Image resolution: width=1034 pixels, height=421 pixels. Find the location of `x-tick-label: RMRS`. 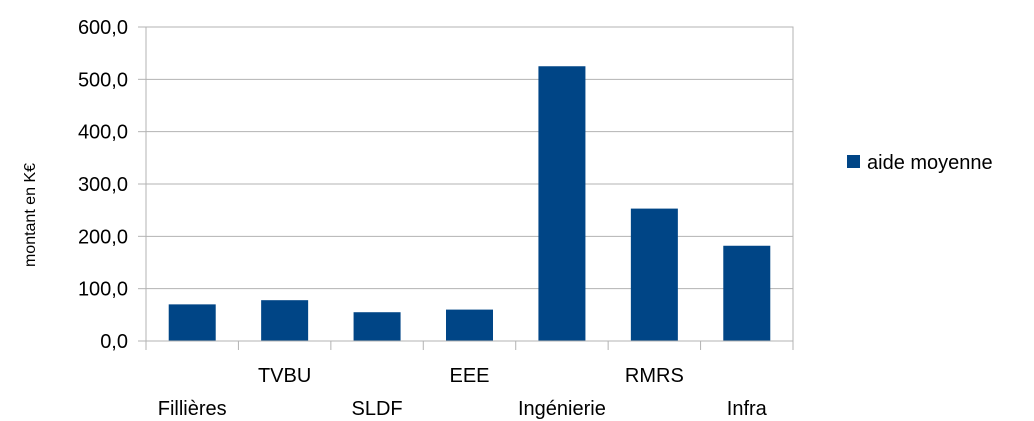

x-tick-label: RMRS is located at coordinates (654, 376).